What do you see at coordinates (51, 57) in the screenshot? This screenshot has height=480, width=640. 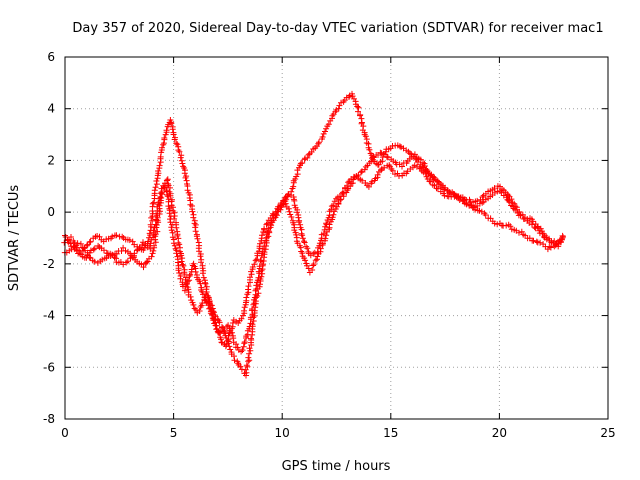 I see `y-tick-label: 6` at bounding box center [51, 57].